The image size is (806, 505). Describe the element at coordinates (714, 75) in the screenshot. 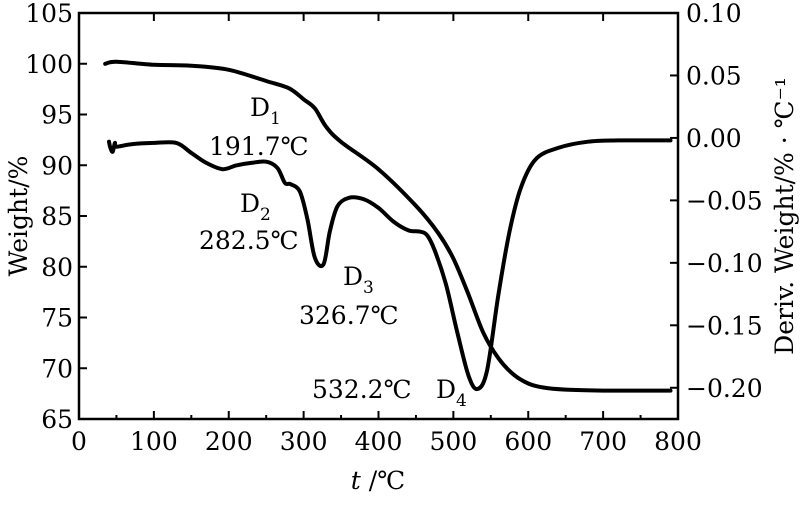

I see `y-right-tick-label: 0.05` at that location.